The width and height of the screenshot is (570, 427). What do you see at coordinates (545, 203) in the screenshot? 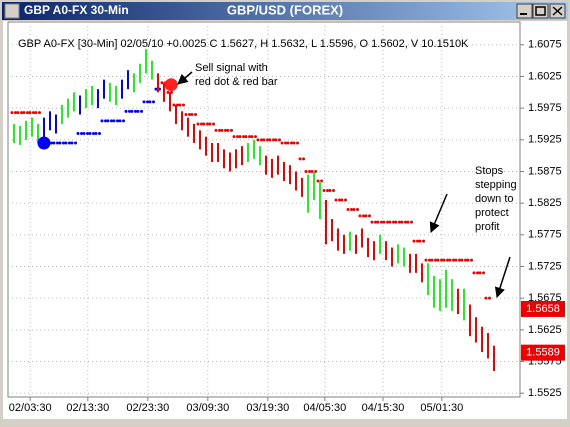
I see `y-tick-label: 1.5825` at bounding box center [545, 203].